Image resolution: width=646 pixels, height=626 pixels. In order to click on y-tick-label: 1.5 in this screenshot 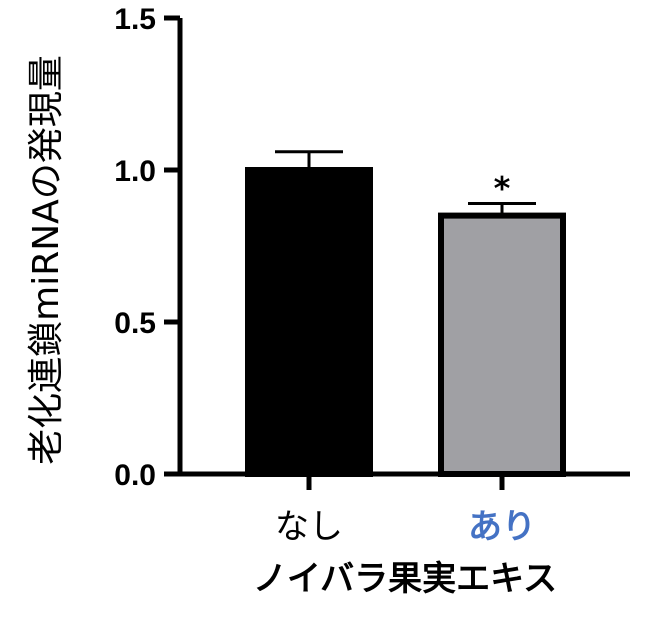, I will do `click(135, 19)`.